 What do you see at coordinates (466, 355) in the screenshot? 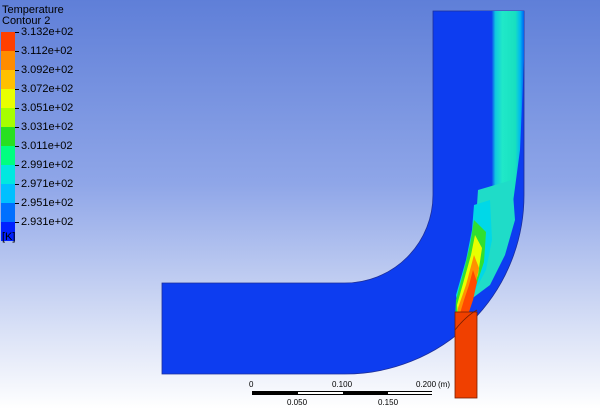
I see `hot-inlet-jet` at bounding box center [466, 355].